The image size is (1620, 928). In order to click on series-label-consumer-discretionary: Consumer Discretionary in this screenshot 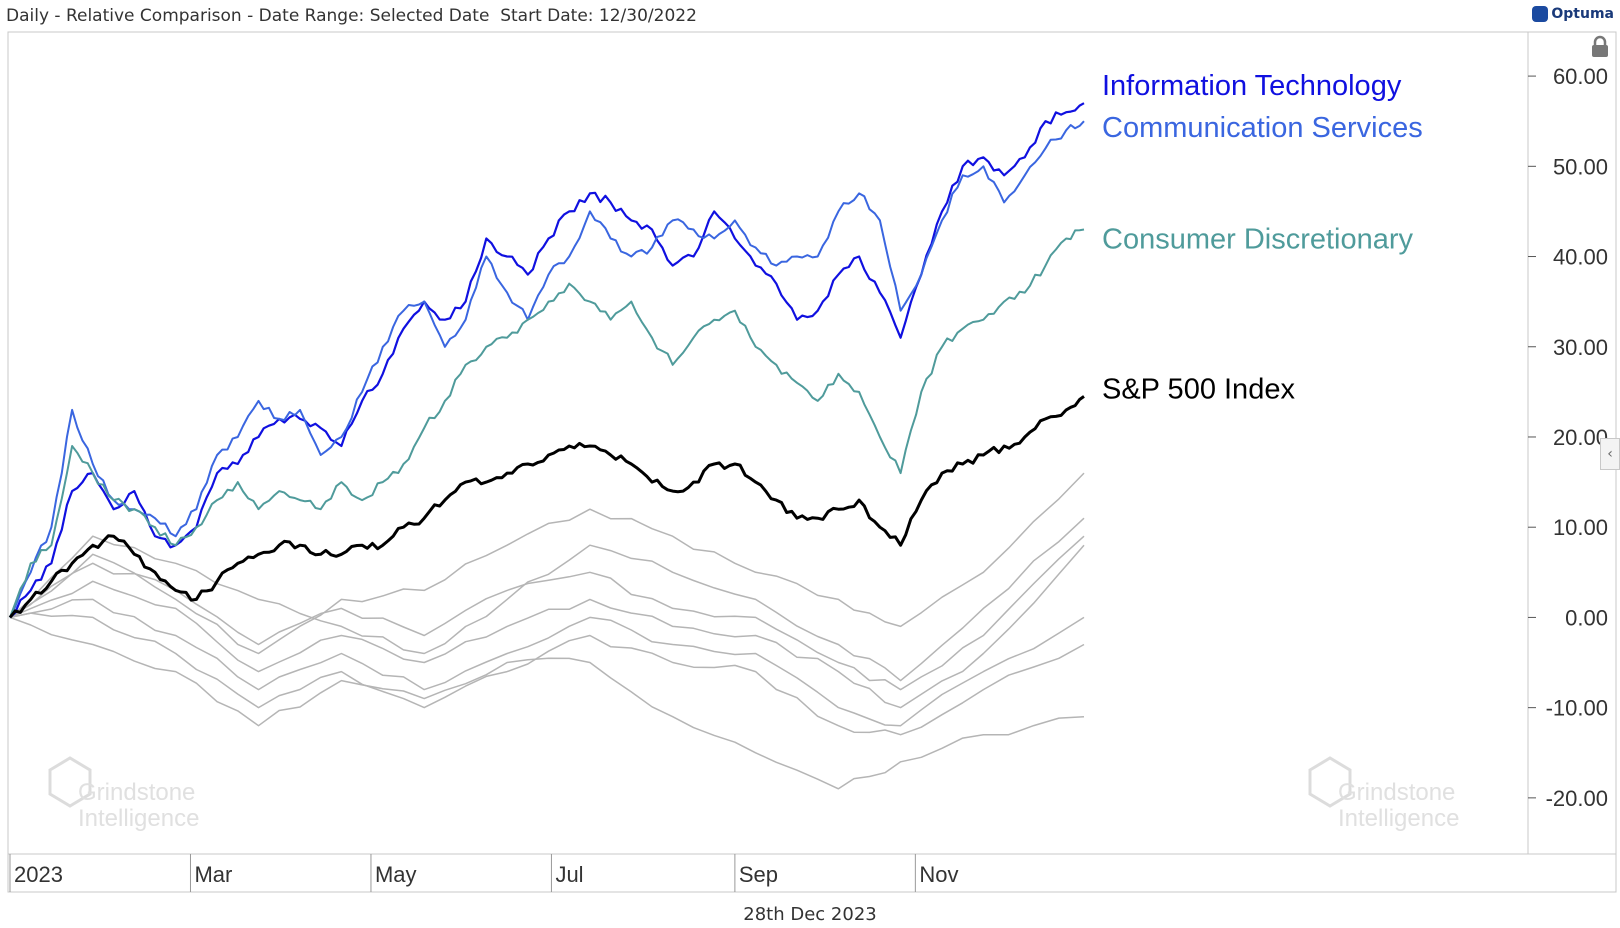, I will do `click(1258, 239)`.